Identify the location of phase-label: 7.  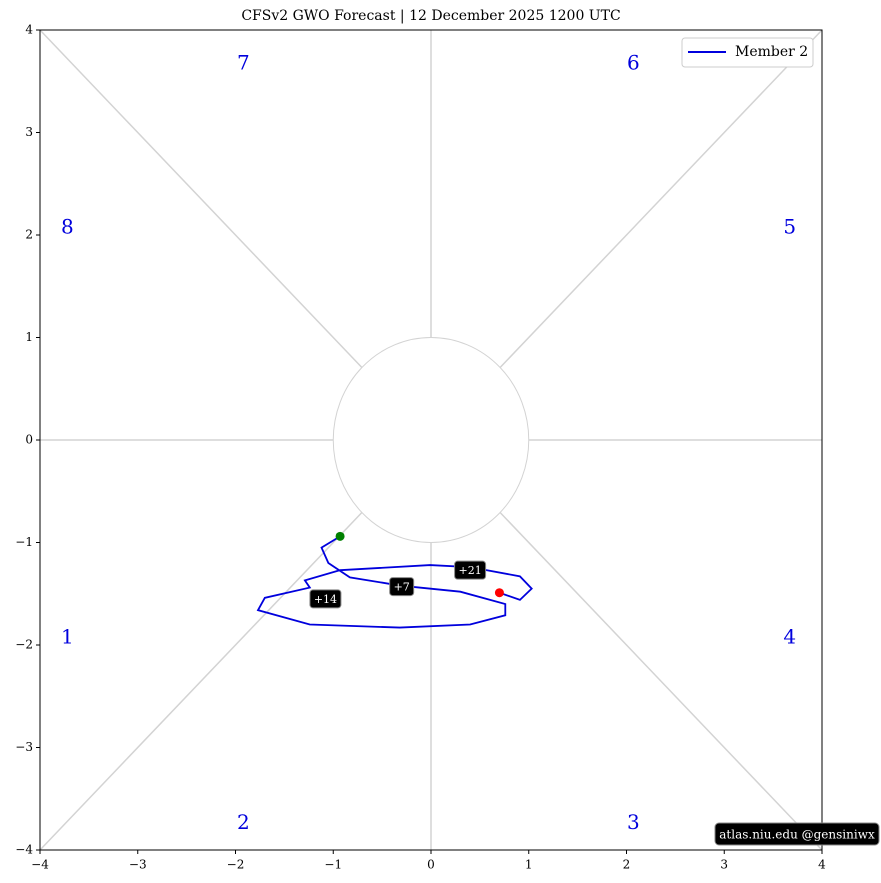
(243, 62).